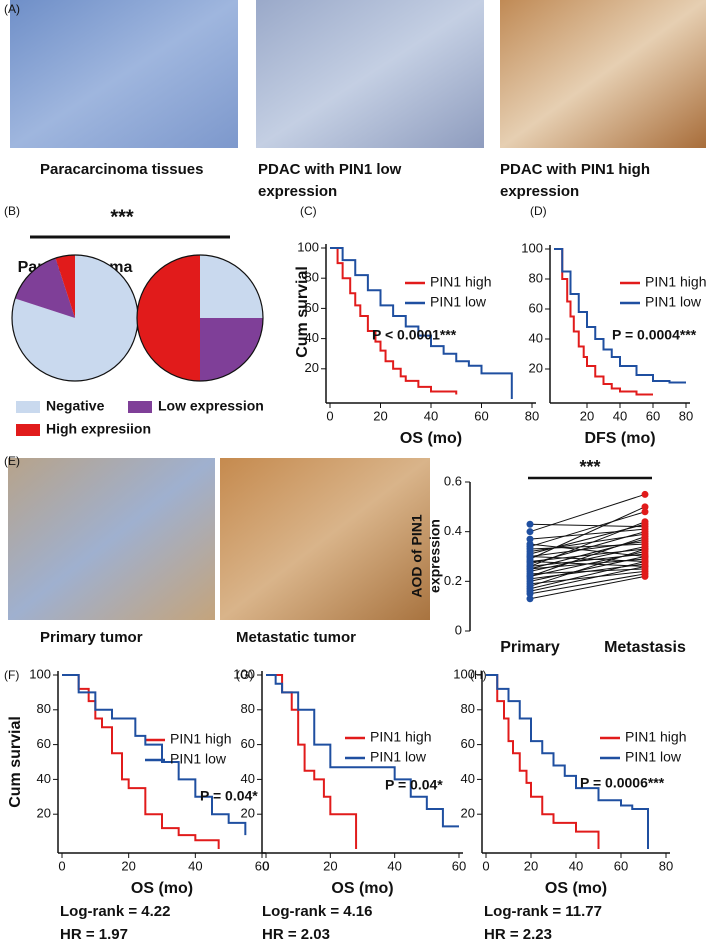  I want to click on panel-label: (D), so click(538, 211).